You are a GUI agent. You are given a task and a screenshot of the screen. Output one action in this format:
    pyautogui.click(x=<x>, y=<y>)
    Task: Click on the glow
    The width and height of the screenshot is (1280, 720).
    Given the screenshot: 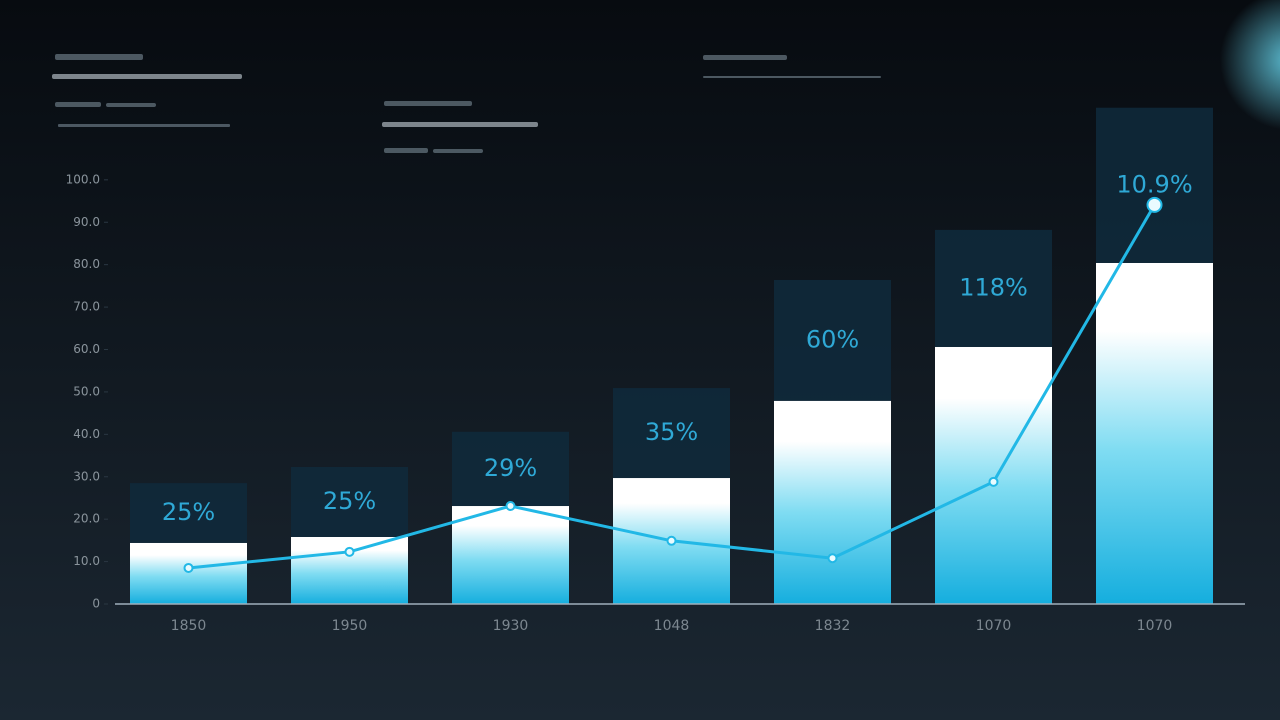 What is the action you would take?
    pyautogui.click(x=1250, y=65)
    